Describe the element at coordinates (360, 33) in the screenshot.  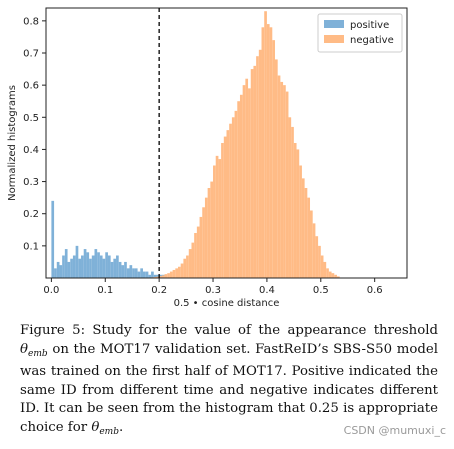
I see `legend: positive negative` at that location.